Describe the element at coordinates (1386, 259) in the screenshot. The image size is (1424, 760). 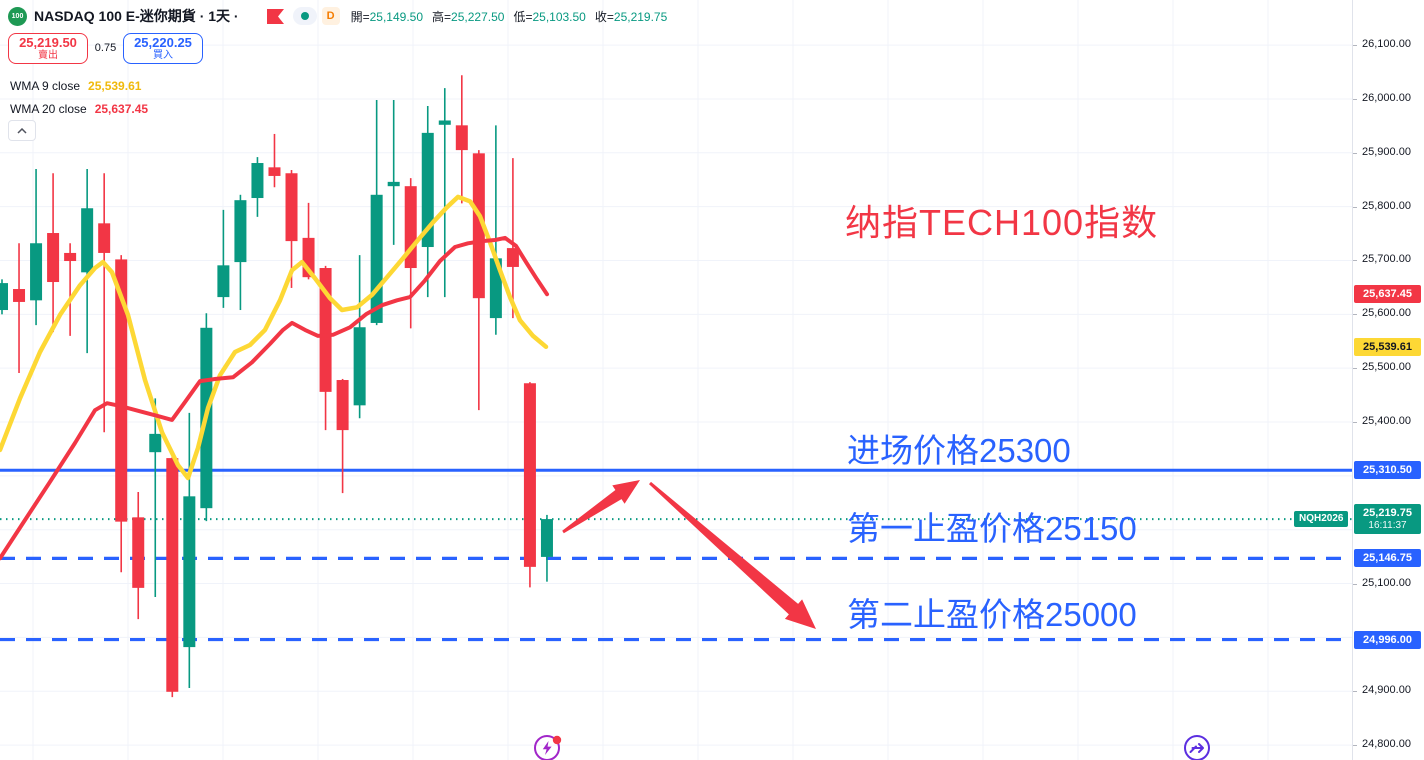
I see `axis-tick-label: 25,700.00` at that location.